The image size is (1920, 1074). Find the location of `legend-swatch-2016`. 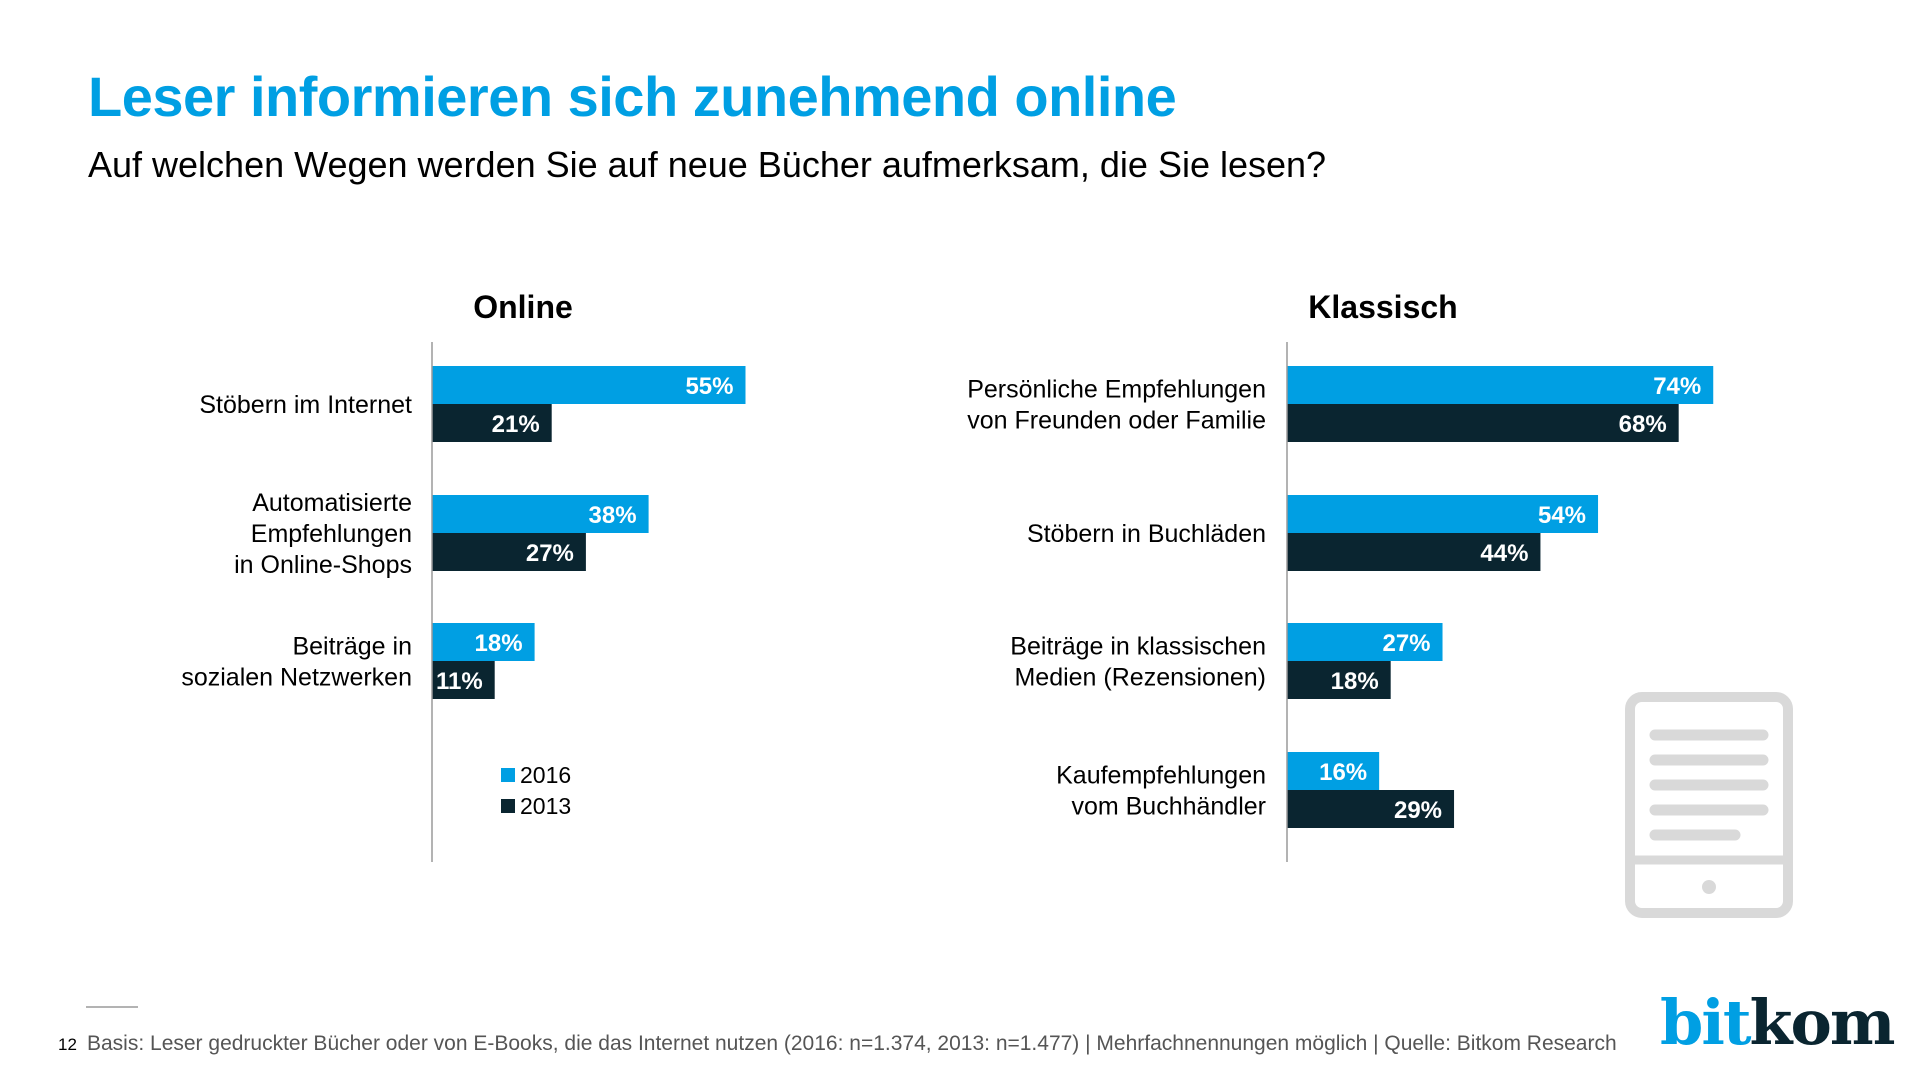

legend-swatch-2016 is located at coordinates (508, 775).